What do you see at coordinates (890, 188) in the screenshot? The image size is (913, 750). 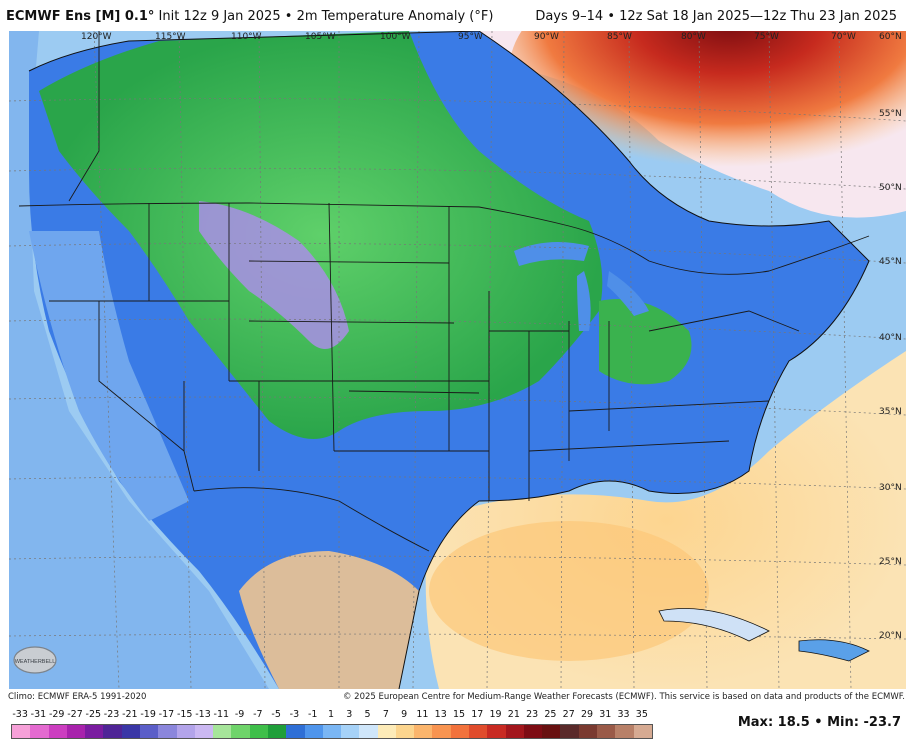 I see `lat-label: 50°N` at bounding box center [890, 188].